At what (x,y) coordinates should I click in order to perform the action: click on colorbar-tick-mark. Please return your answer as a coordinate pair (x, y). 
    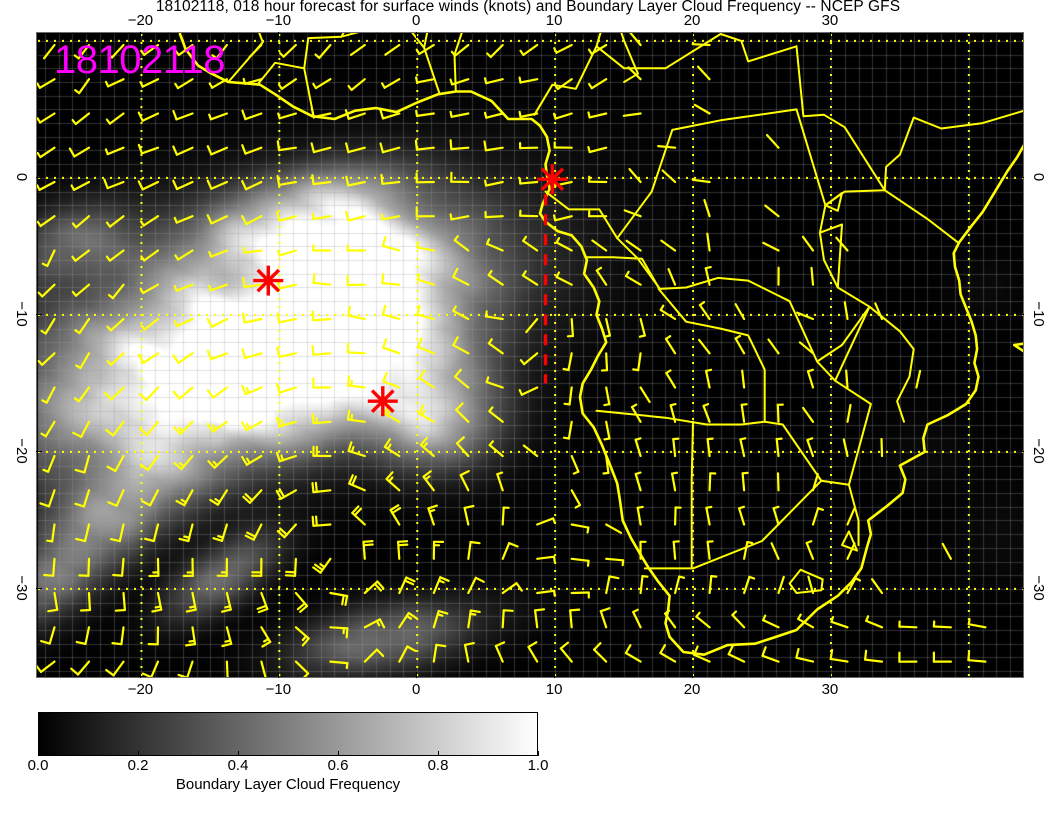
    Looking at the image, I should click on (338, 753).